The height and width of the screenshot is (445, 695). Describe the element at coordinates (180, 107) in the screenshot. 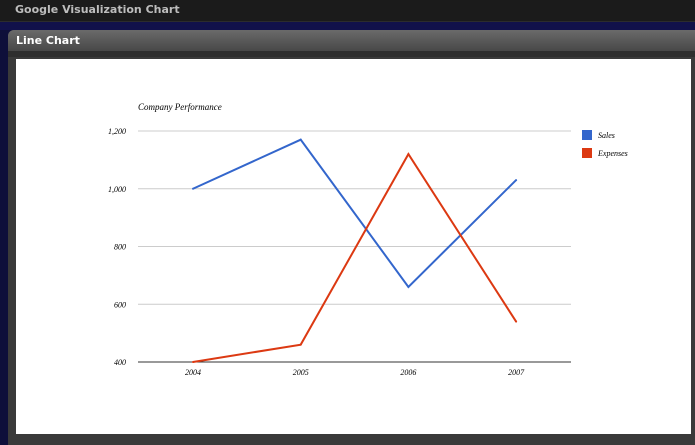

I see `chart-title: Company Performance` at that location.